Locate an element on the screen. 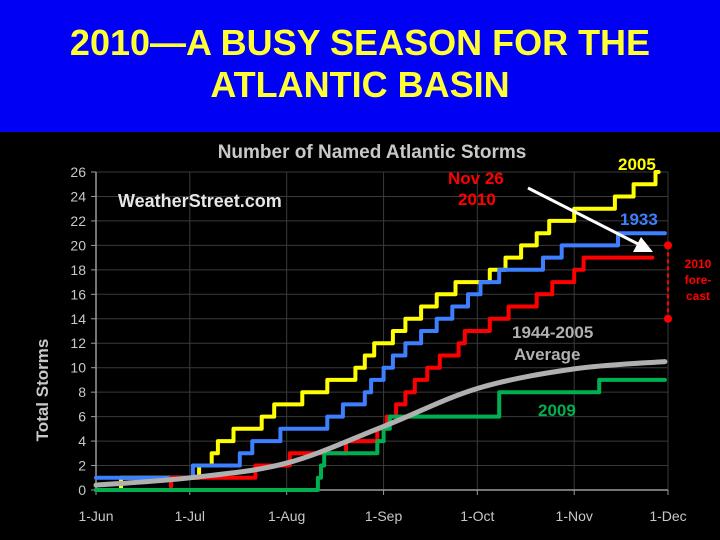 The height and width of the screenshot is (540, 720). label-2009: 2009 is located at coordinates (557, 410).